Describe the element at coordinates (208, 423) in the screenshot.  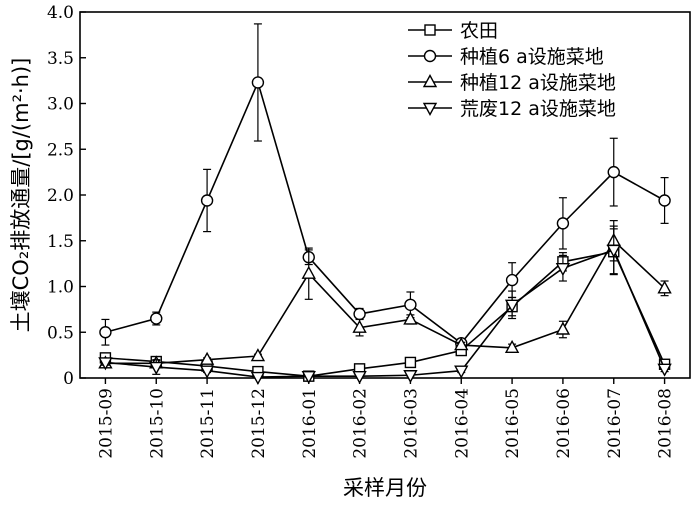
I see `x-tick-label: 2015-11` at that location.